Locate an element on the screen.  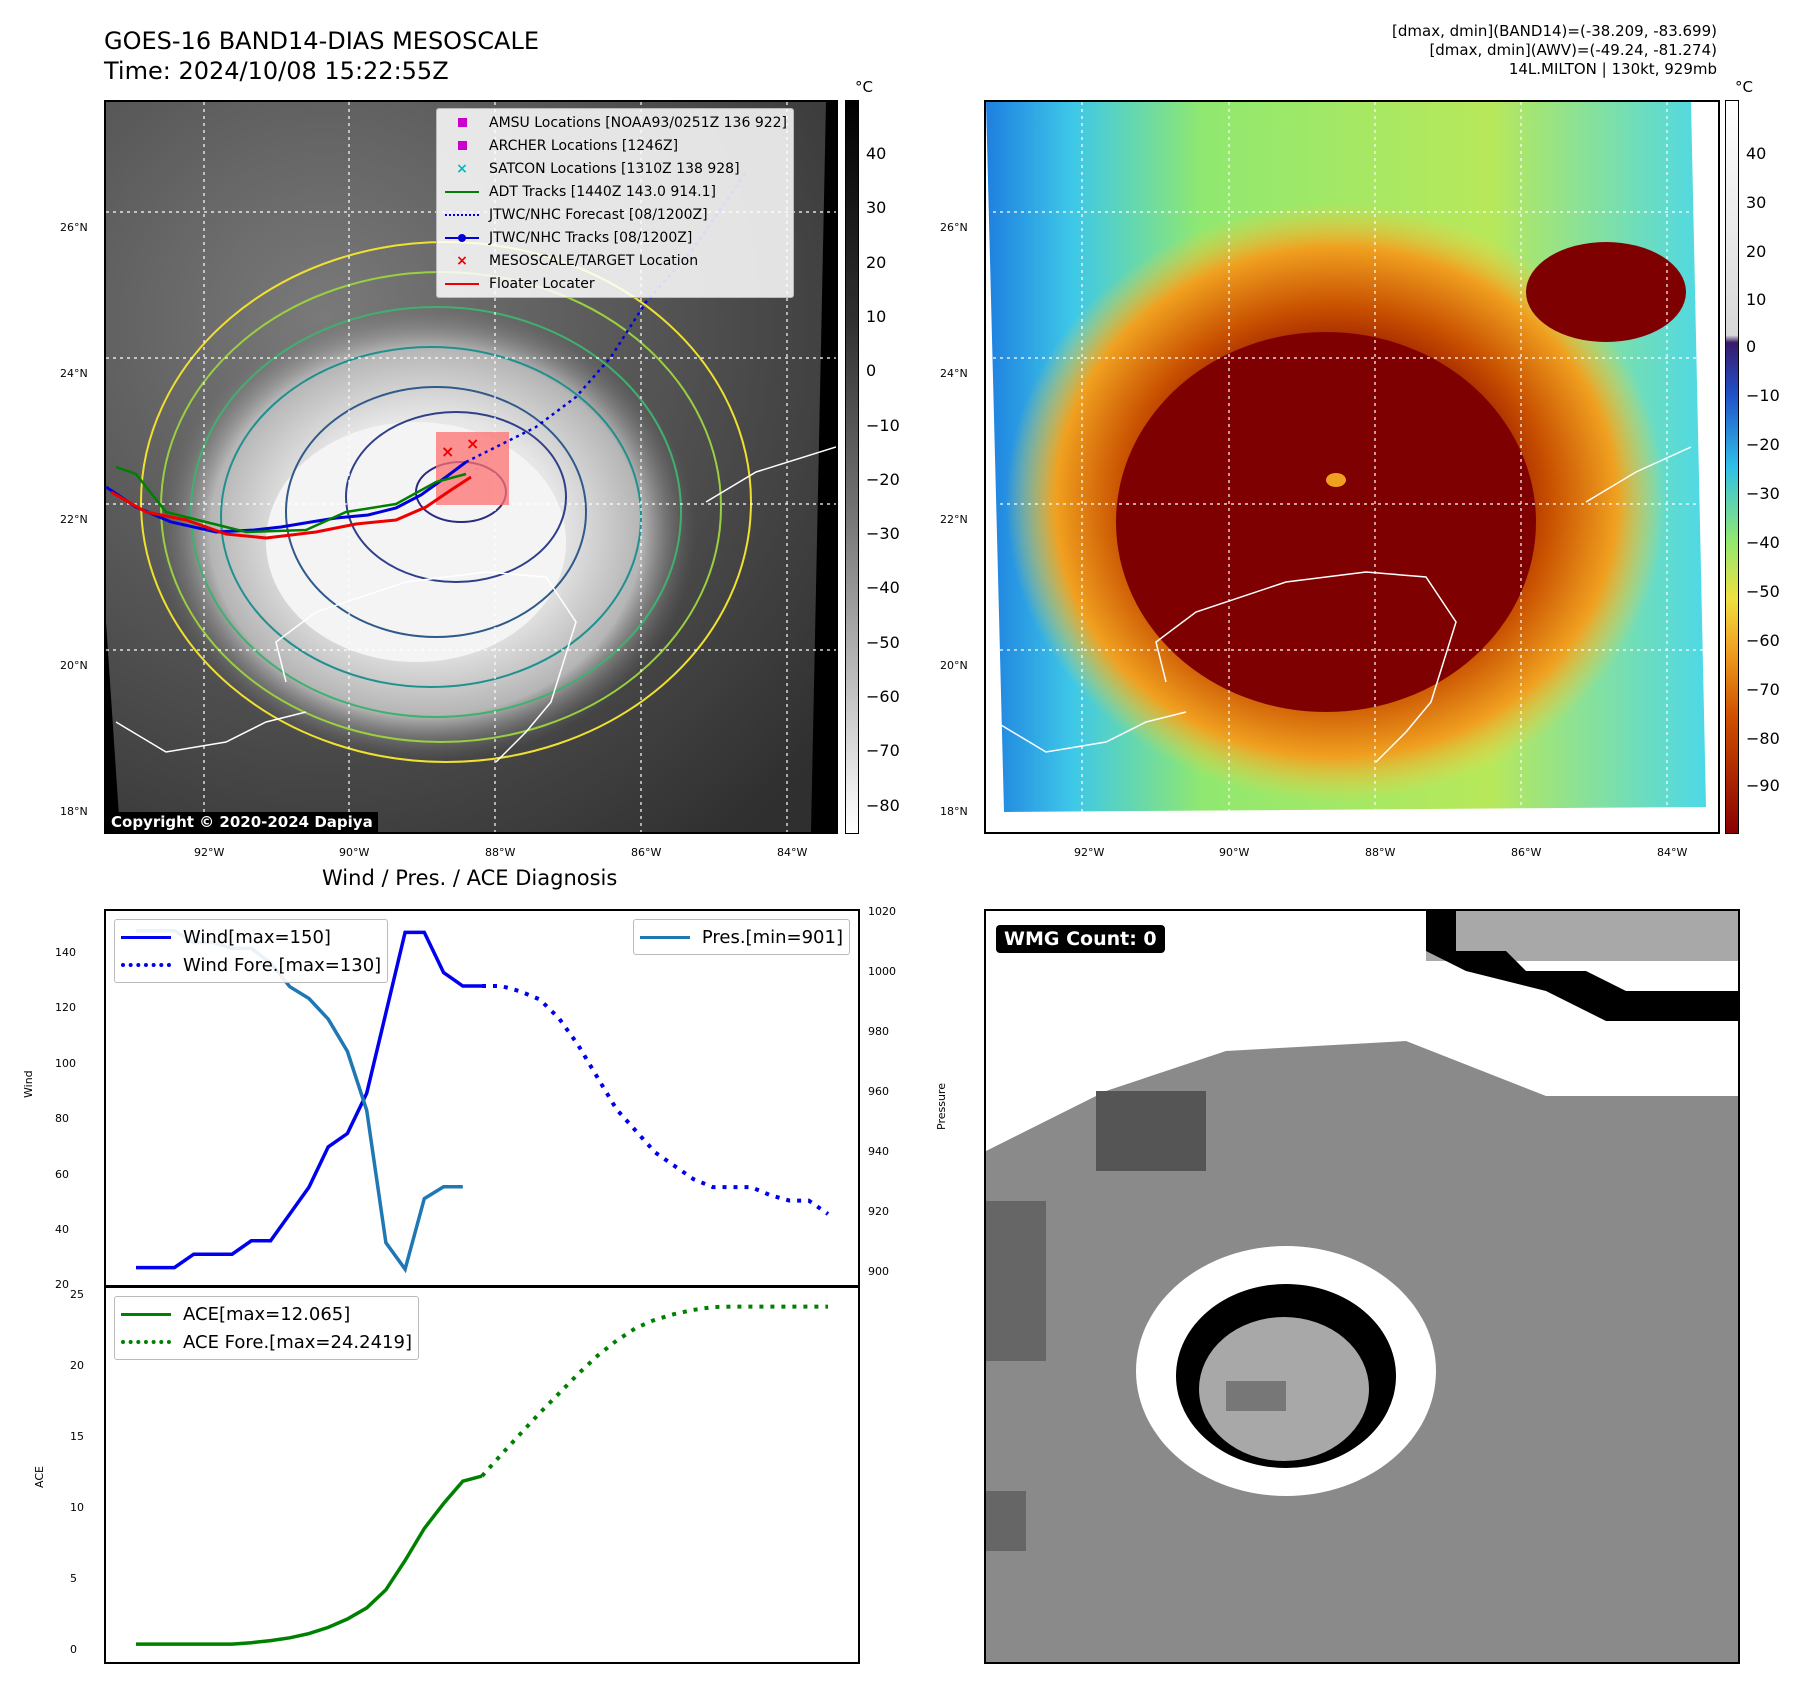
colorbar-tick: −40 is located at coordinates (1763, 542).